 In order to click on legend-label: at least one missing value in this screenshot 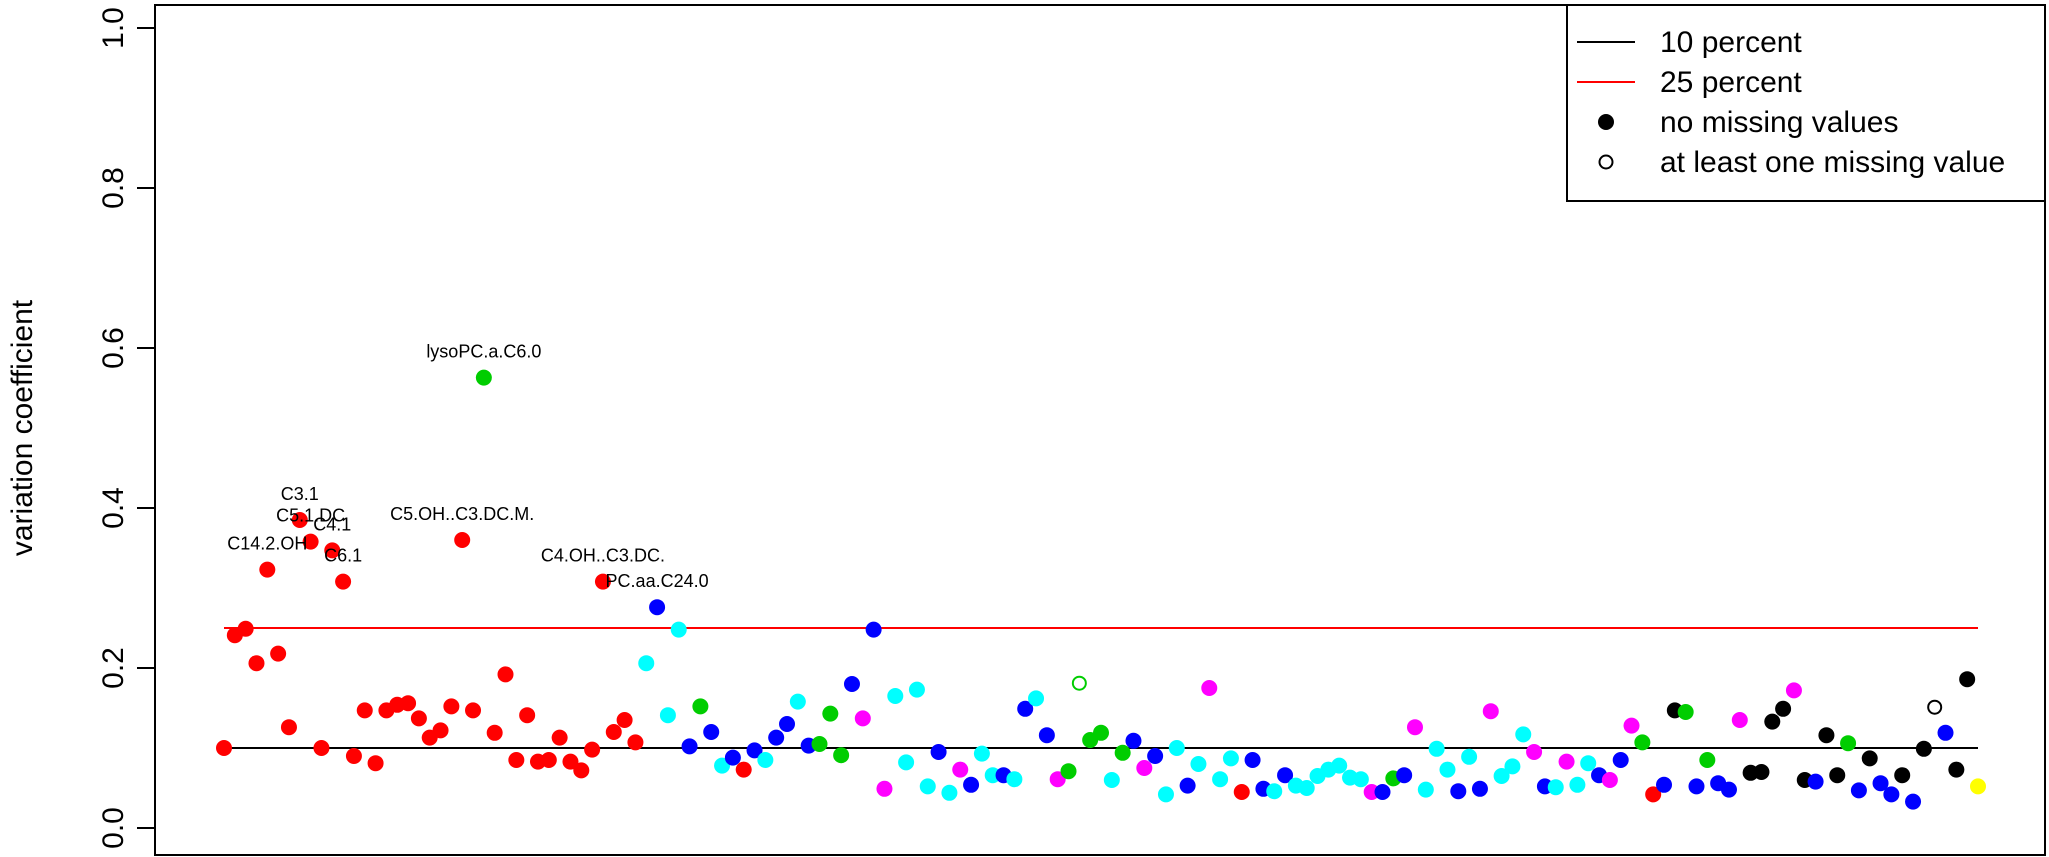, I will do `click(1832, 162)`.